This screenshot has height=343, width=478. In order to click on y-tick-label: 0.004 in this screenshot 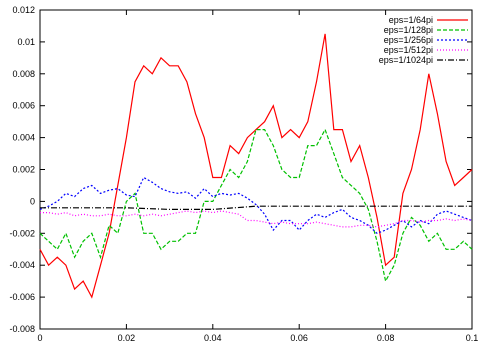, I will do `click(23, 138)`.